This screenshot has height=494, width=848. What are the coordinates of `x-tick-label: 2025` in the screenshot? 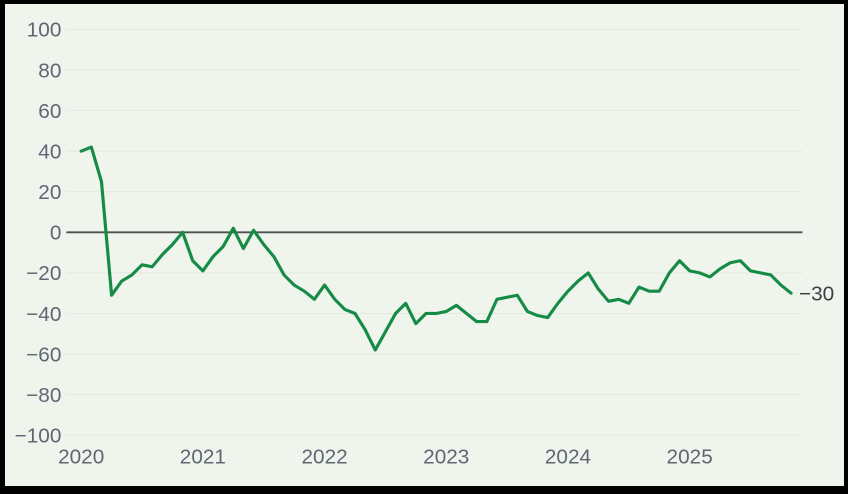 It's located at (690, 457).